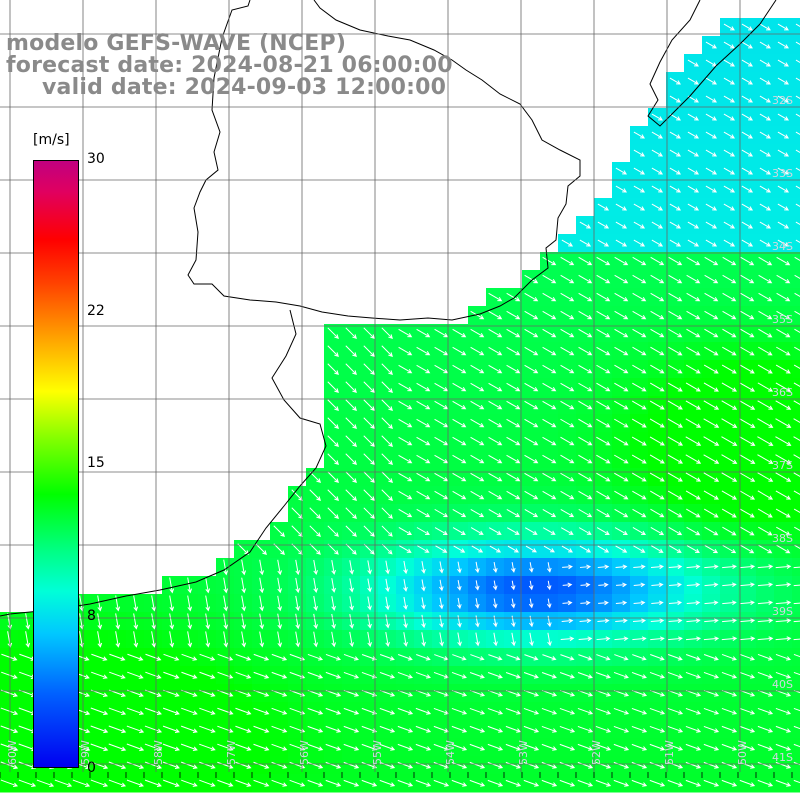 This screenshot has height=800, width=800. What do you see at coordinates (782, 757) in the screenshot?
I see `latitude-label: 41S` at bounding box center [782, 757].